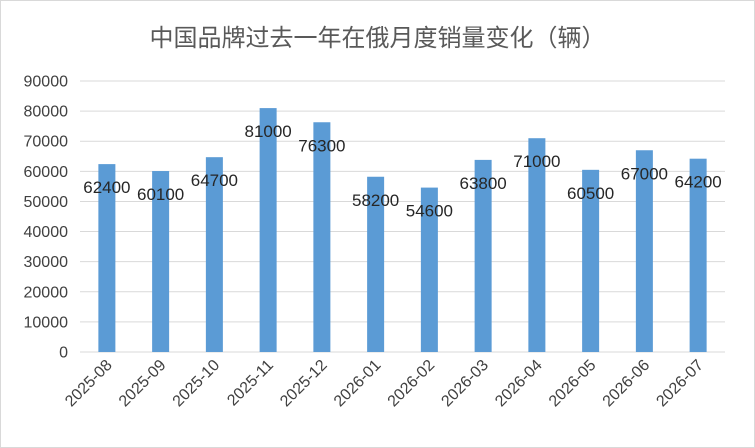 The height and width of the screenshot is (448, 755). I want to click on x-tick-label: 2025-10, so click(197, 384).